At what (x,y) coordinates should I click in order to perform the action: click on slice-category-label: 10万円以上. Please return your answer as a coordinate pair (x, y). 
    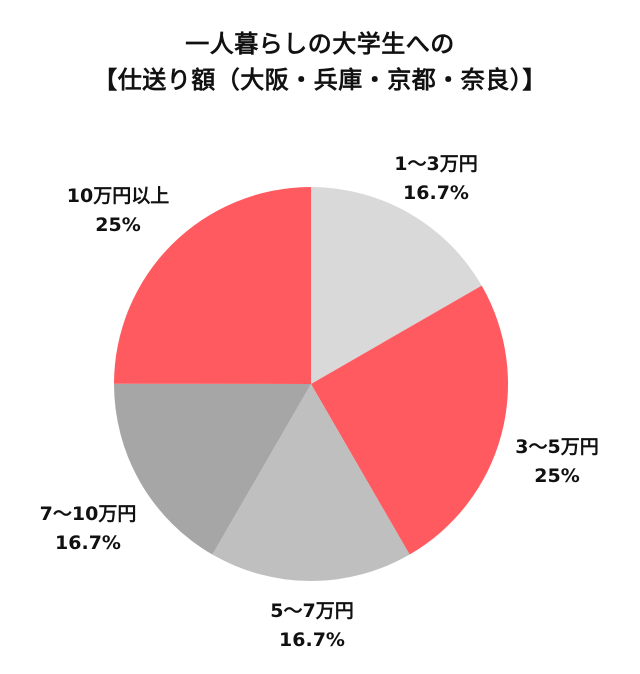
    Looking at the image, I should click on (118, 196).